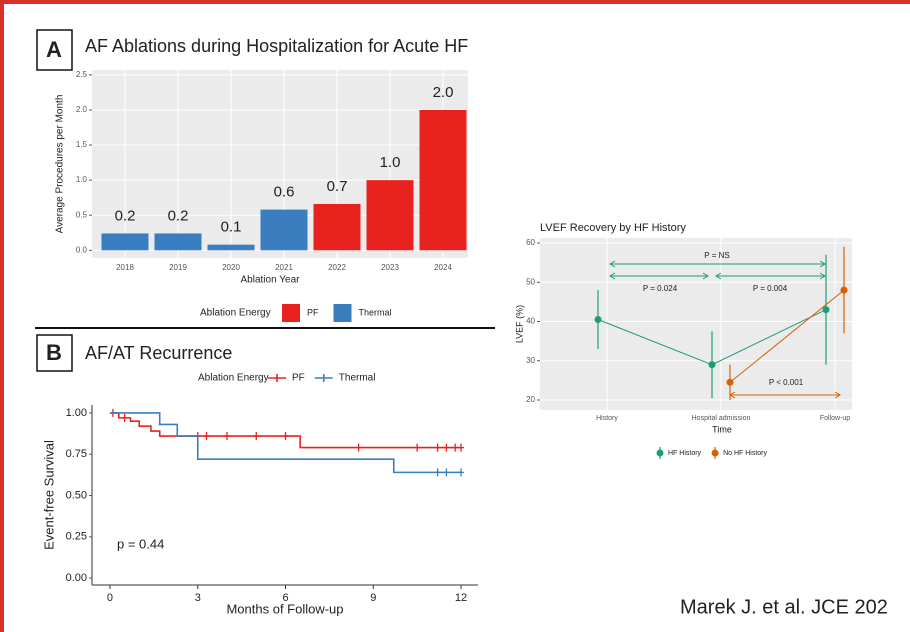  What do you see at coordinates (82, 144) in the screenshot?
I see `y-tick-label: 1.5` at bounding box center [82, 144].